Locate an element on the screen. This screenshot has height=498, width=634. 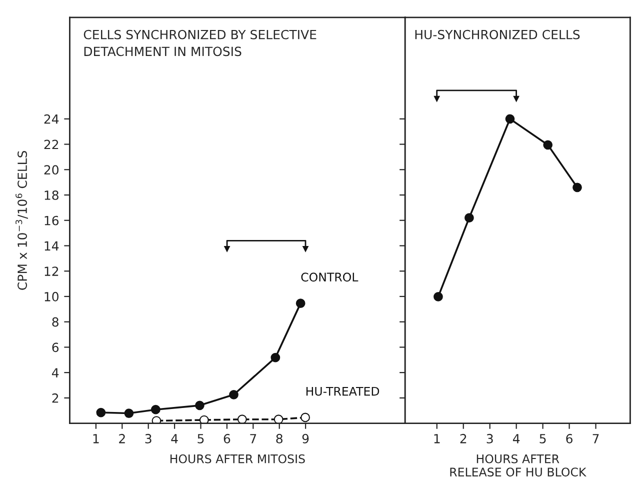
y-tick-label: 12 is located at coordinates (51, 271).